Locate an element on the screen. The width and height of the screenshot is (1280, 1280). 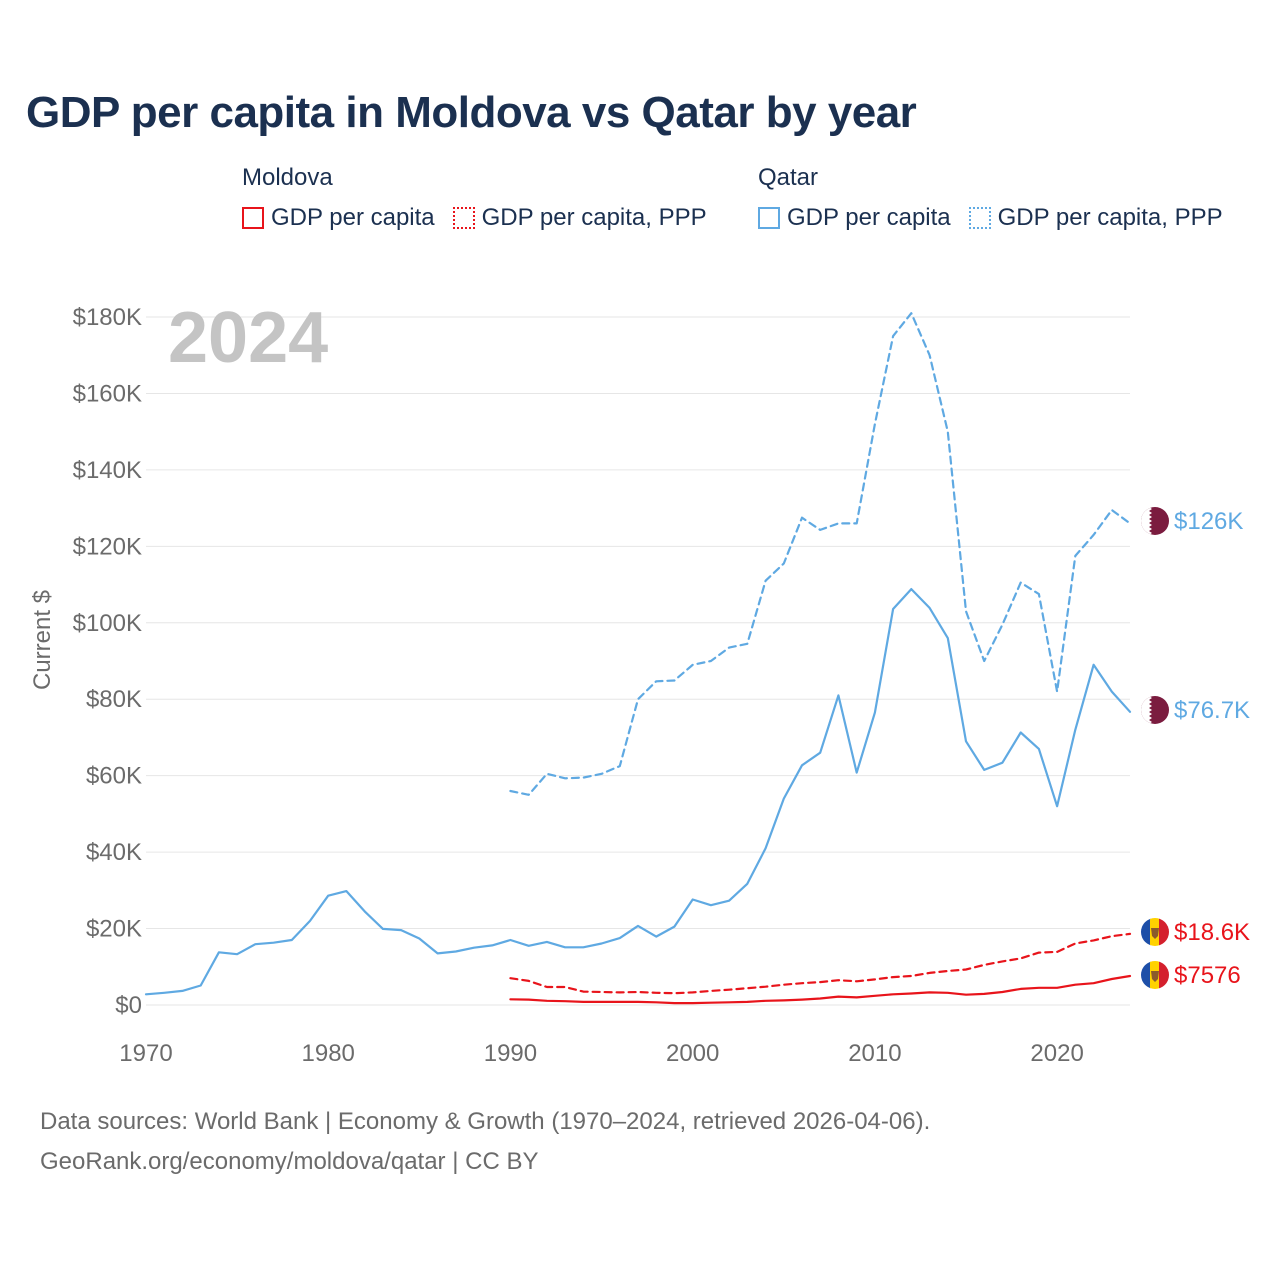
legend-swatch-dotted-red is located at coordinates (463, 218).